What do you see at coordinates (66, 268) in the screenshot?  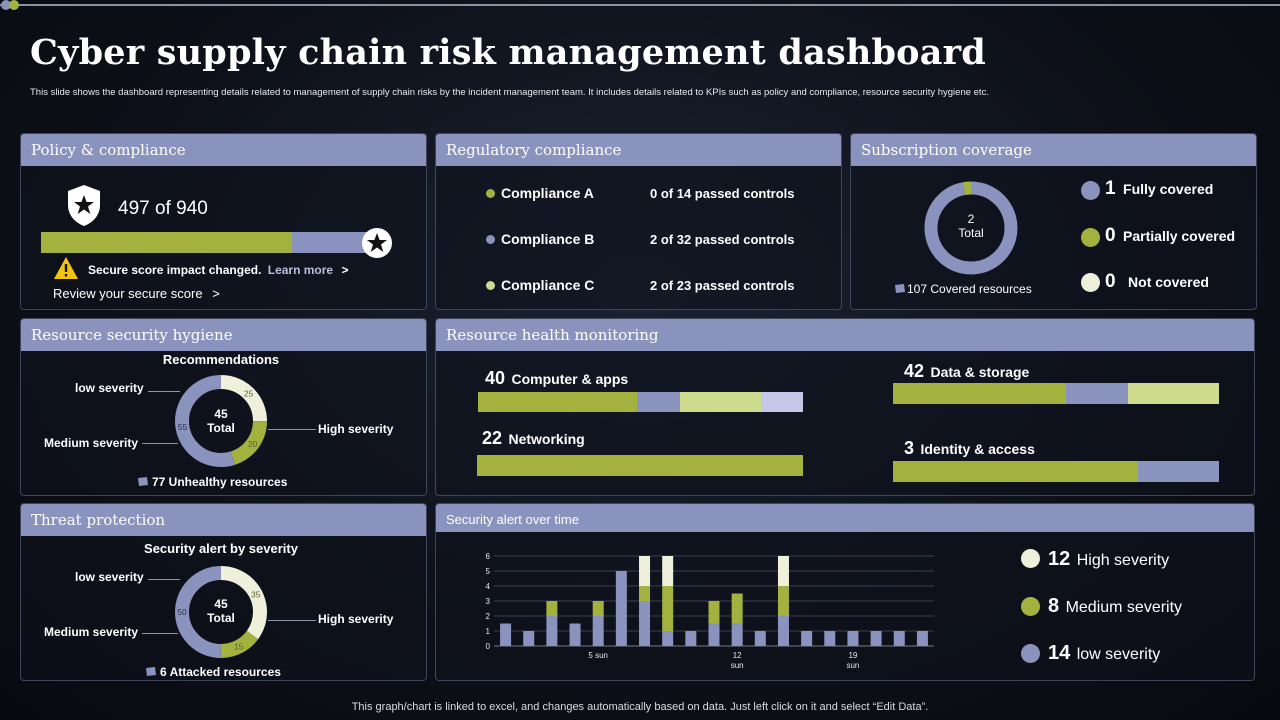 I see `warning-icon` at bounding box center [66, 268].